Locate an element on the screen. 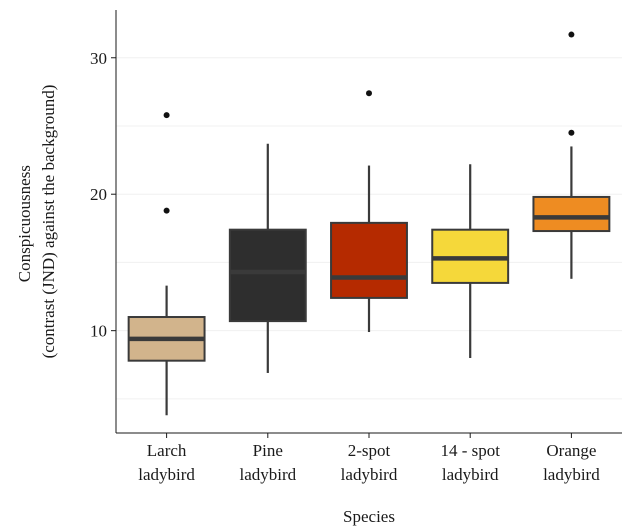 This screenshot has width=640, height=526. x-axis-title: Species is located at coordinates (369, 516).